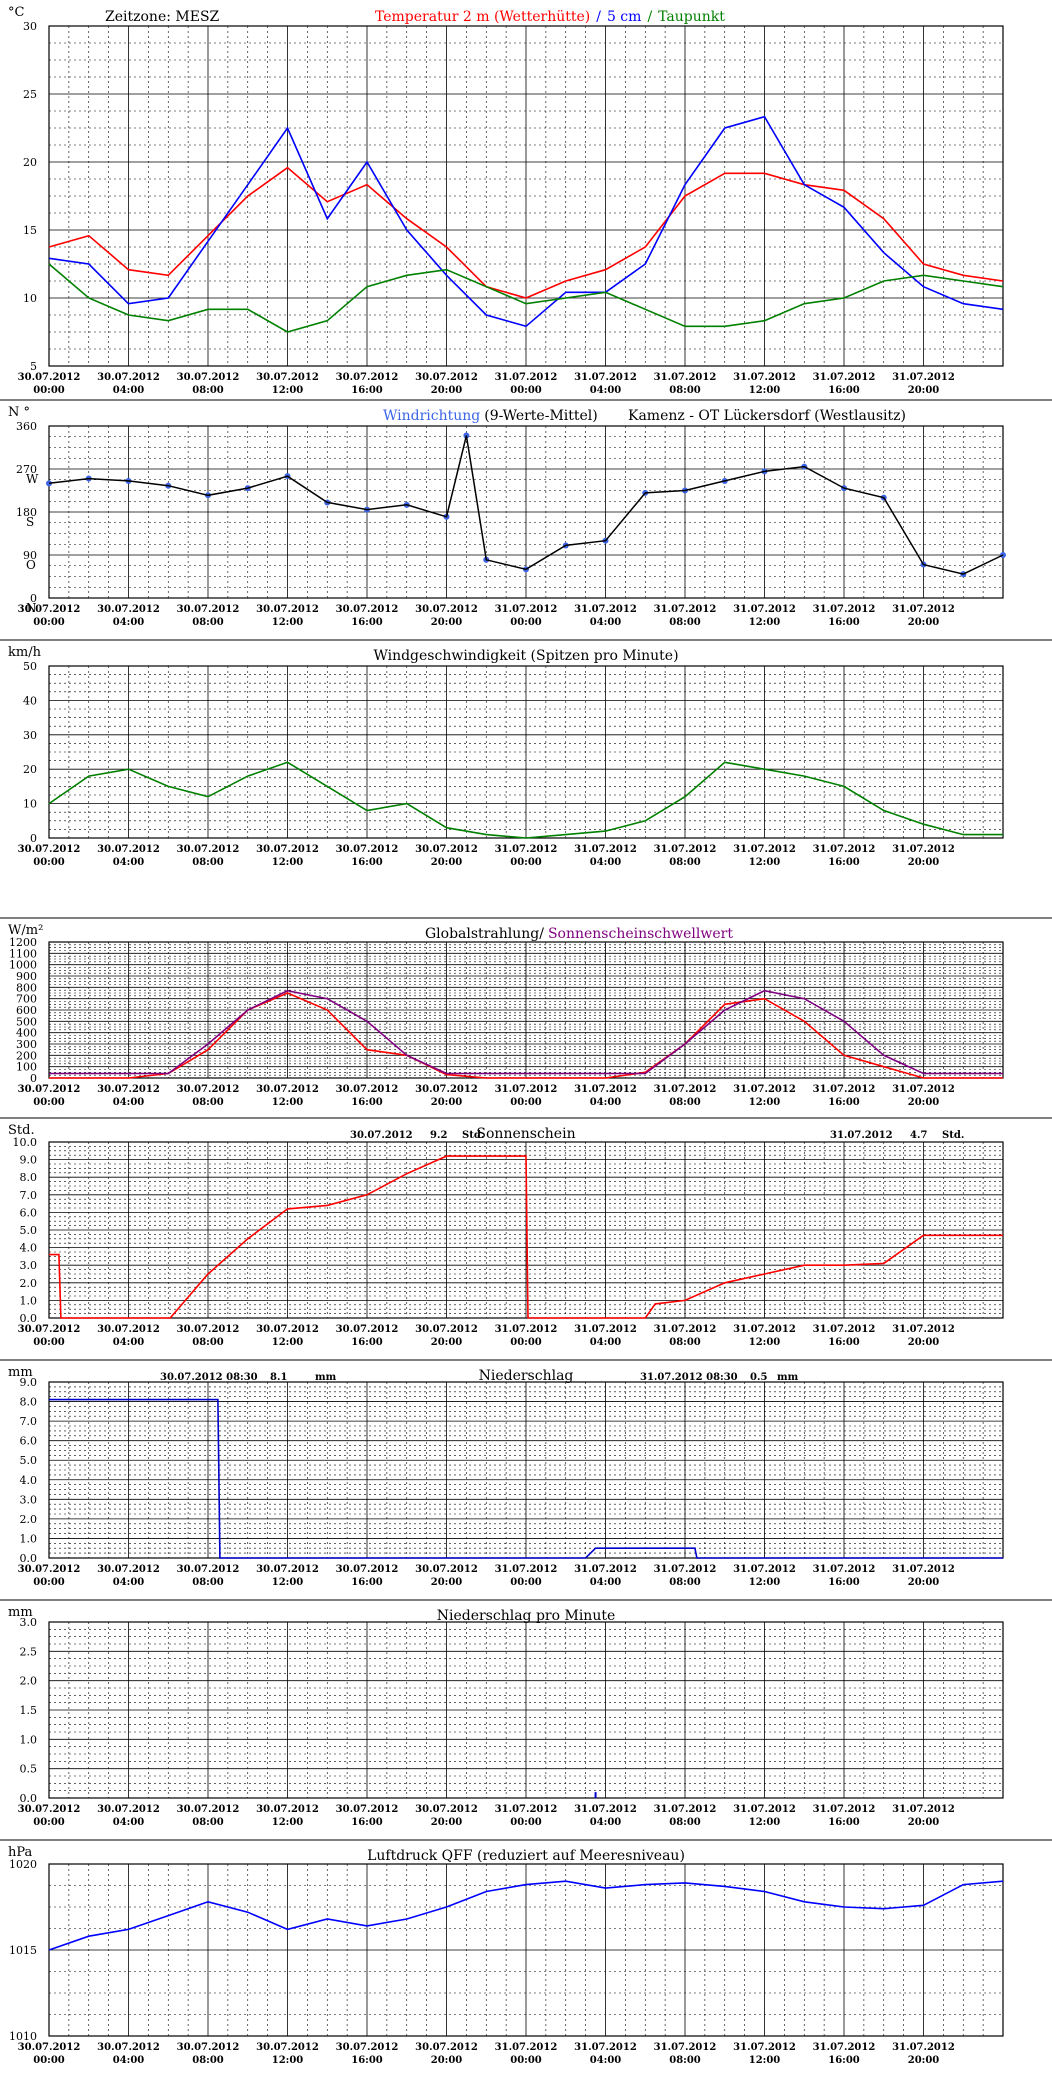 This screenshot has width=1052, height=2081. What do you see at coordinates (30, 522) in the screenshot?
I see `compass-label: S` at bounding box center [30, 522].